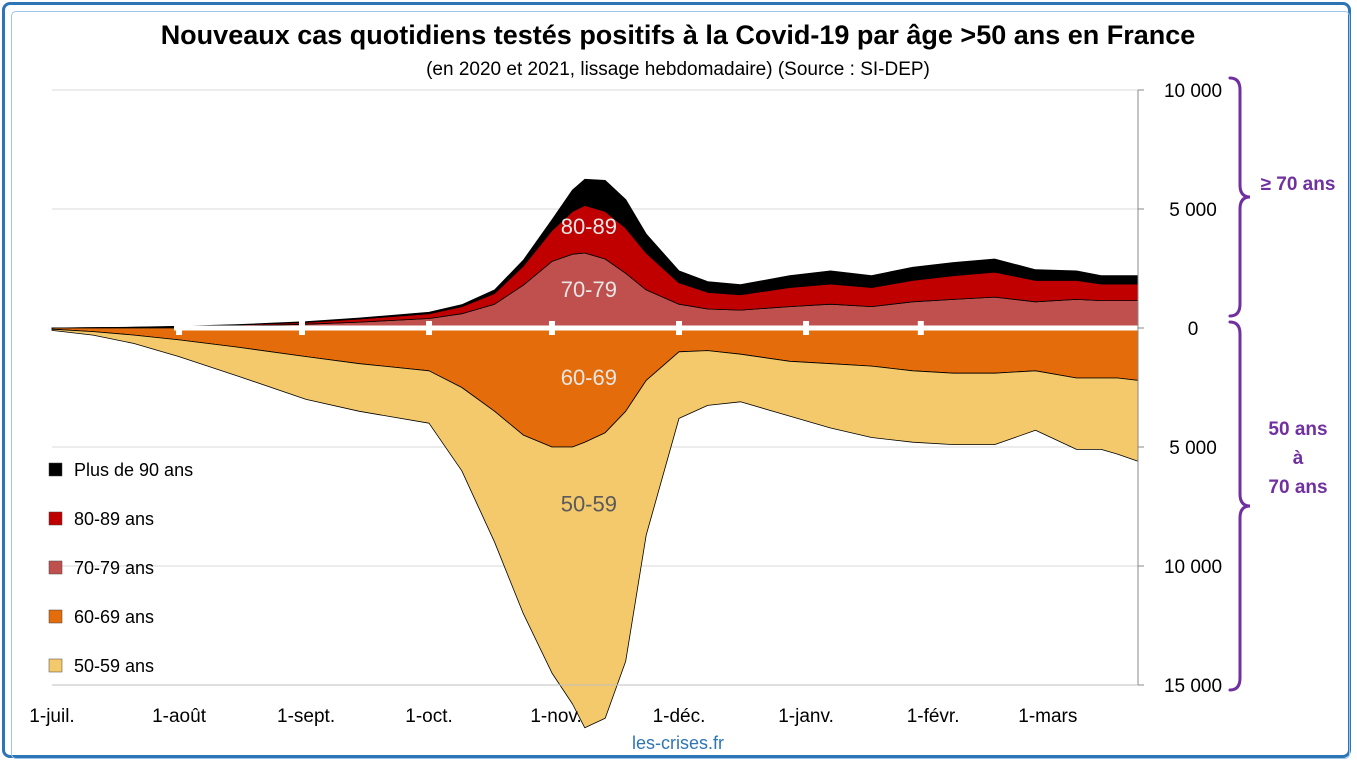 The width and height of the screenshot is (1357, 764). What do you see at coordinates (1282, 384) in the screenshot?
I see `brackets: ≥ 70 ans 50 ans à 70 ans` at bounding box center [1282, 384].